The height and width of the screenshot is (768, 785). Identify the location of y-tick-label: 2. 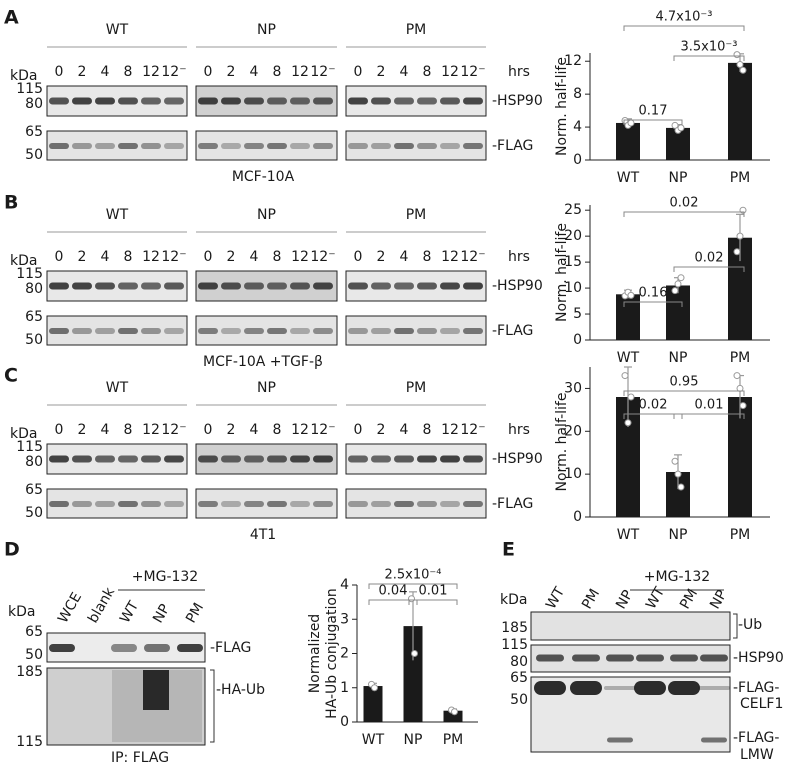
(344, 654).